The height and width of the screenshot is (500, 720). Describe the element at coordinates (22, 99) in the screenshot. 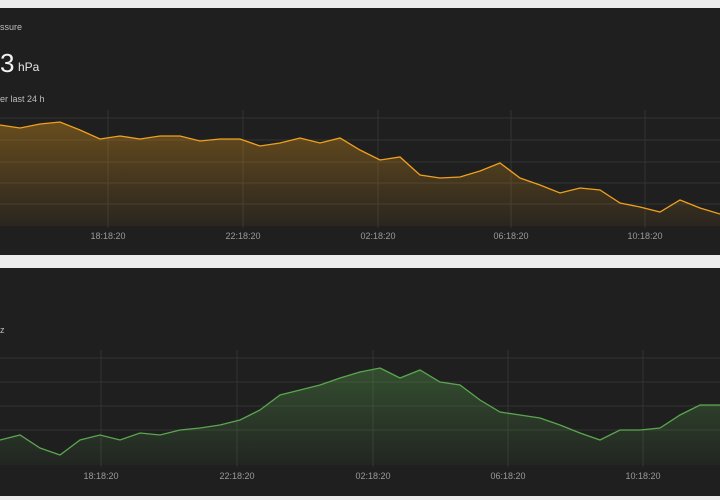

I see `subtitle: er last 24 h` at that location.